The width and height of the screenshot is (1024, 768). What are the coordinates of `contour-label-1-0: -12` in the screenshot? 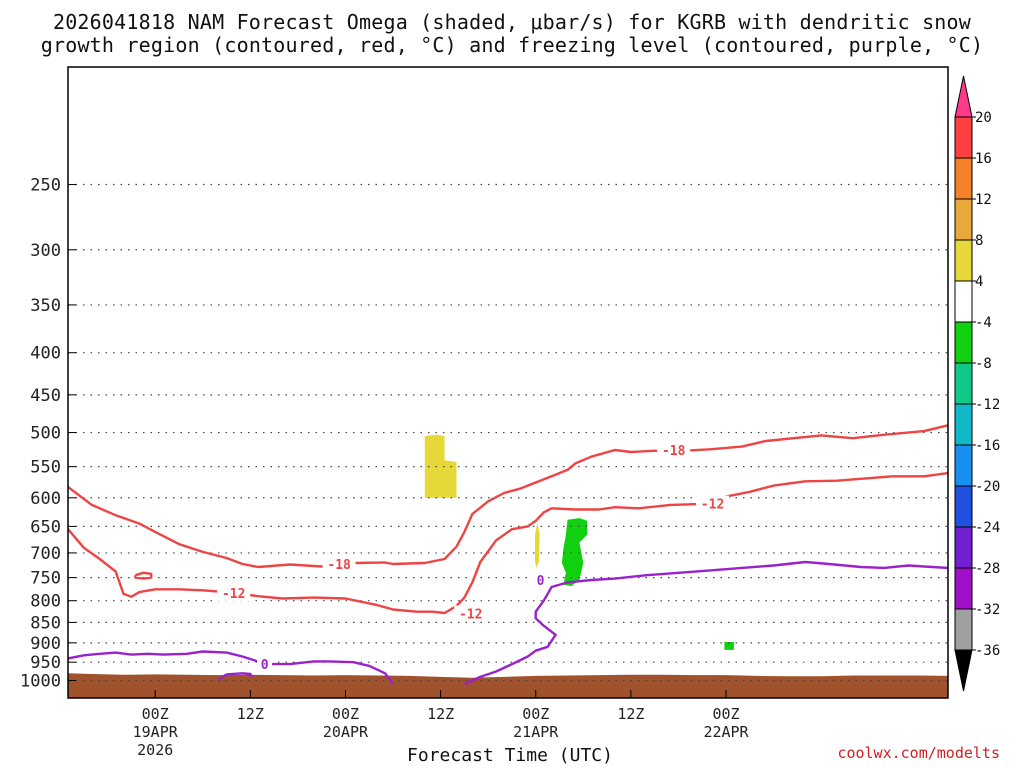 It's located at (233, 594).